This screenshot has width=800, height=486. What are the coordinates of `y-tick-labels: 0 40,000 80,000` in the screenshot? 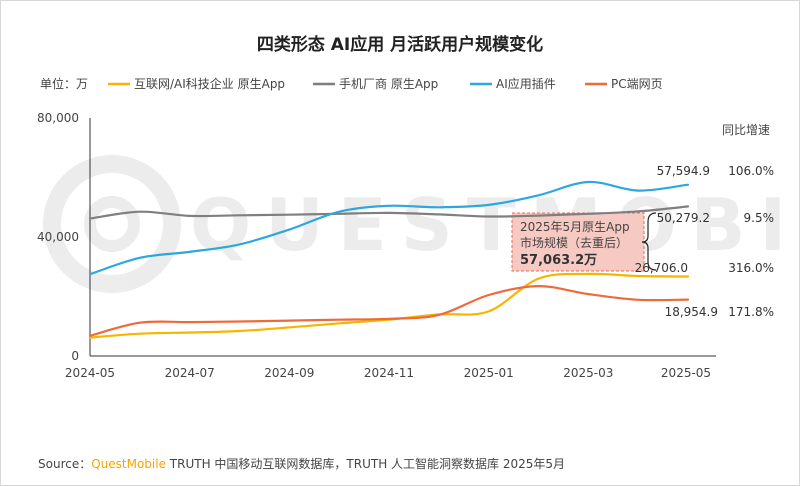 It's located at (58, 237).